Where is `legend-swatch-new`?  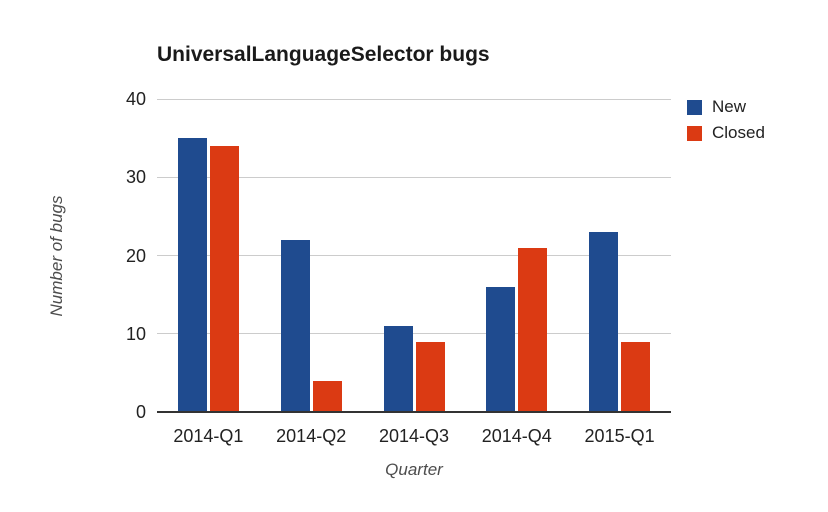 legend-swatch-new is located at coordinates (694, 107).